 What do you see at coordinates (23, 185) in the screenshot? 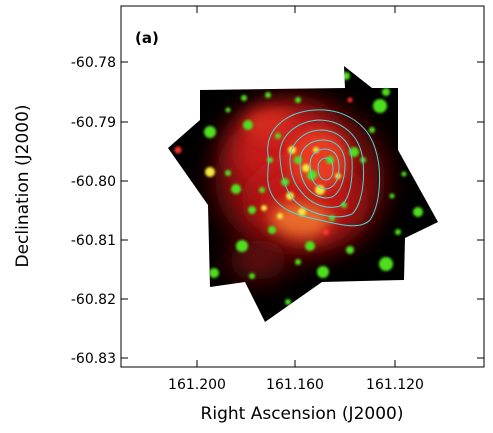
I see `y-axis-title: Declination (J2000)` at bounding box center [23, 185].